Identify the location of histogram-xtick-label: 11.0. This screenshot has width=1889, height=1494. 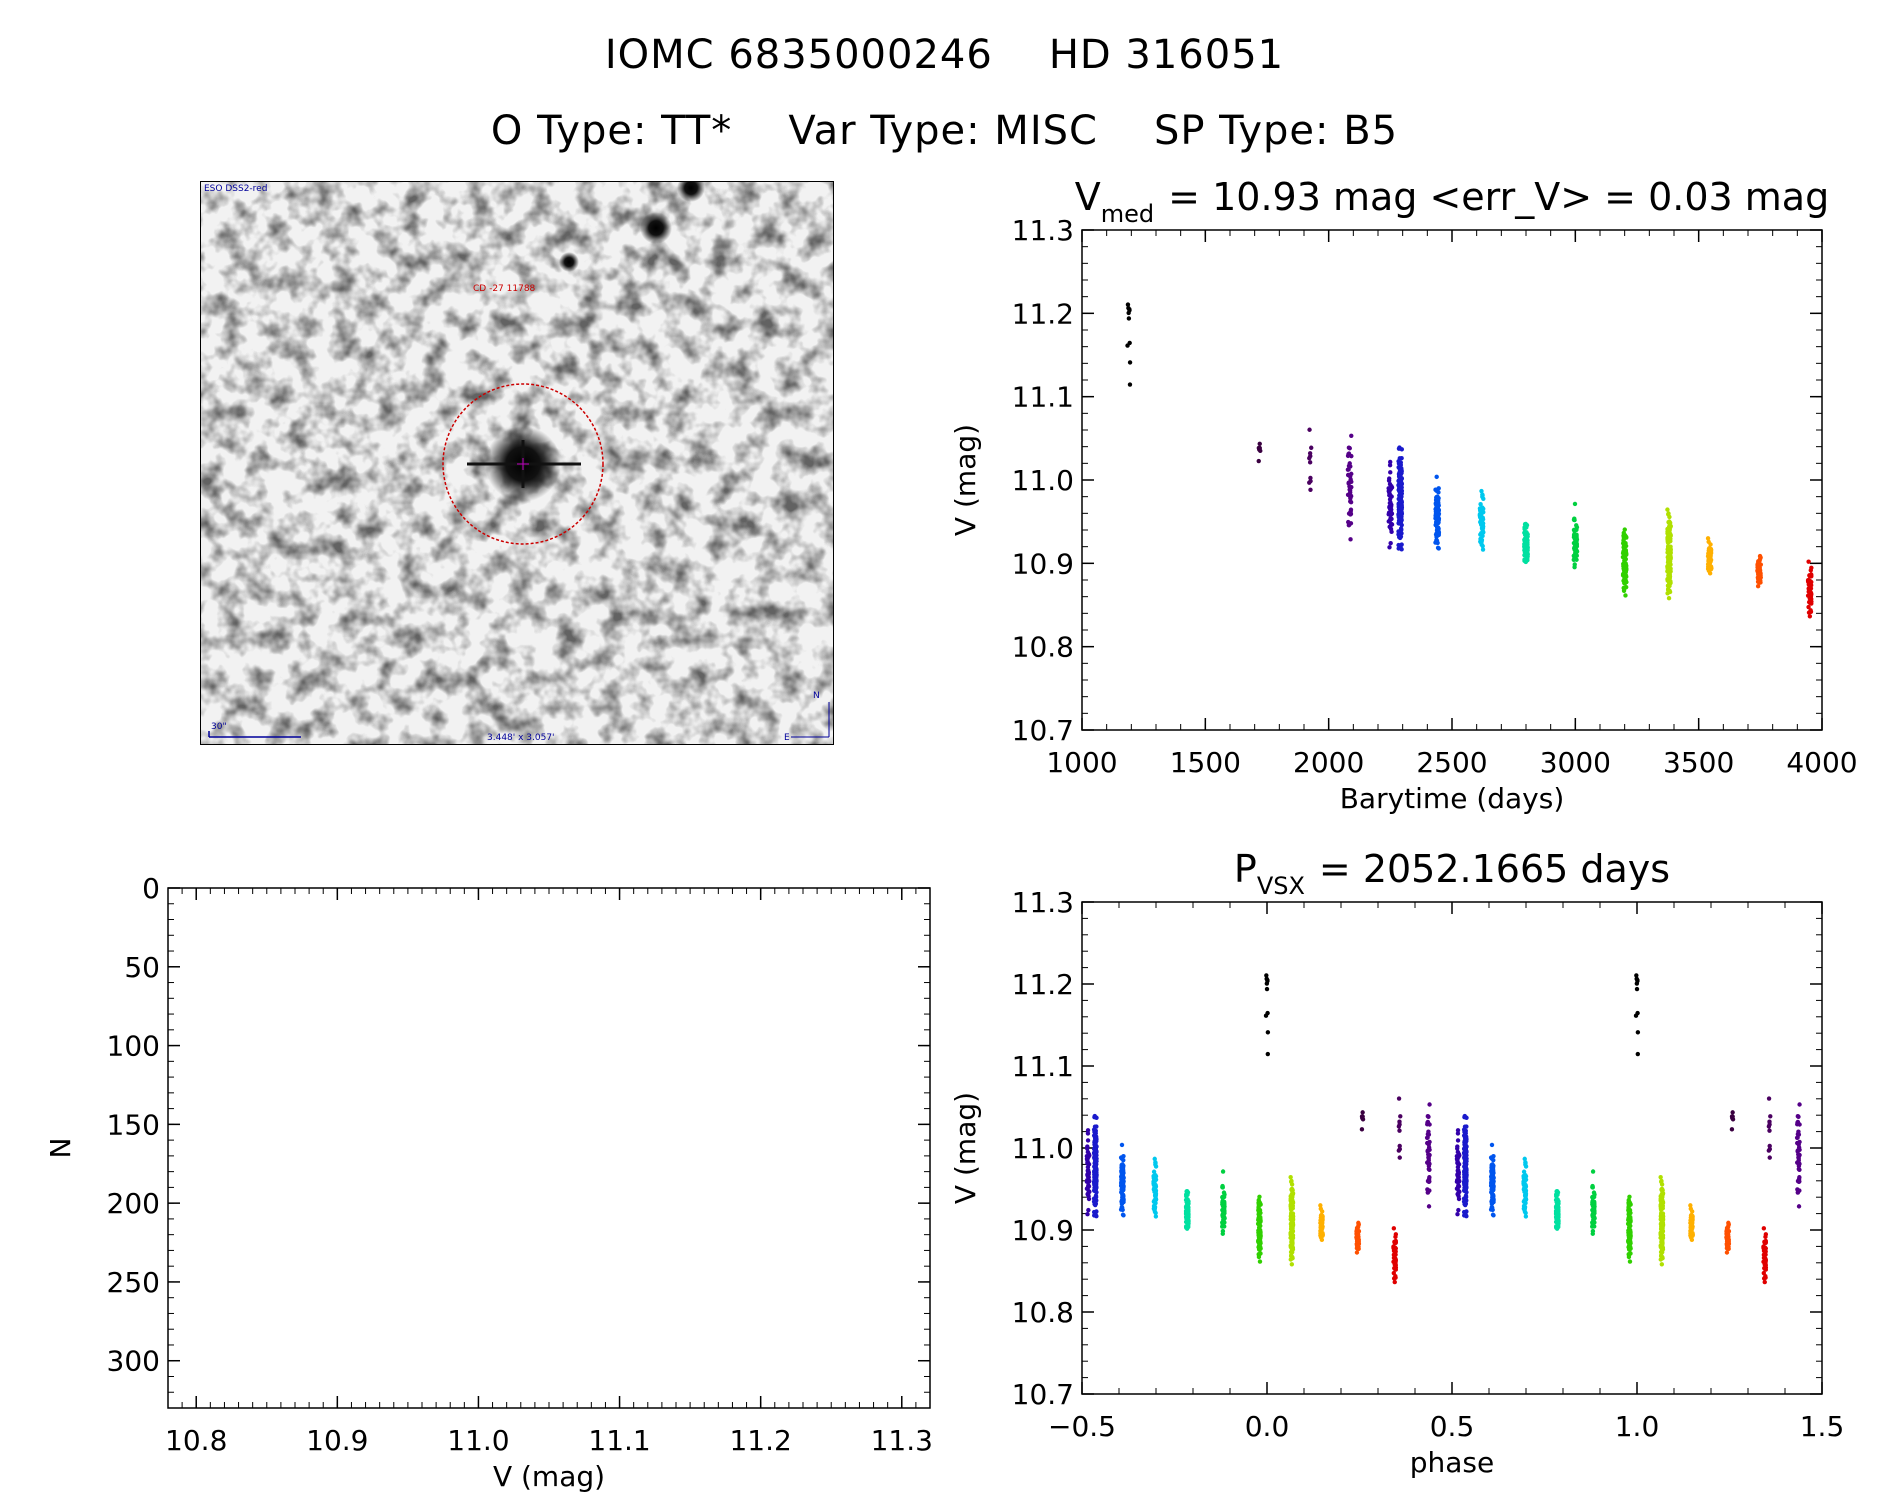
(478, 1440).